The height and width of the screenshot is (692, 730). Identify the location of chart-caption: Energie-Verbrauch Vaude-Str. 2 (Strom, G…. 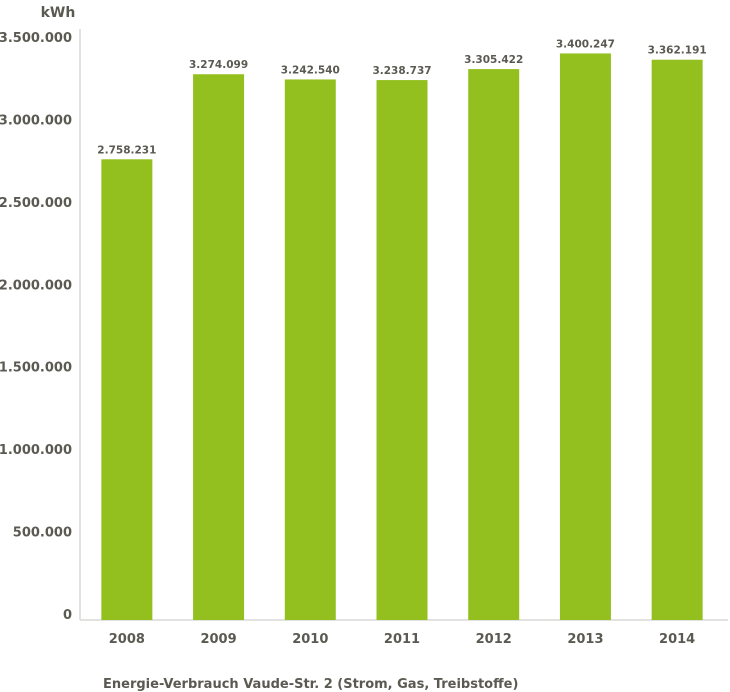
(310, 684).